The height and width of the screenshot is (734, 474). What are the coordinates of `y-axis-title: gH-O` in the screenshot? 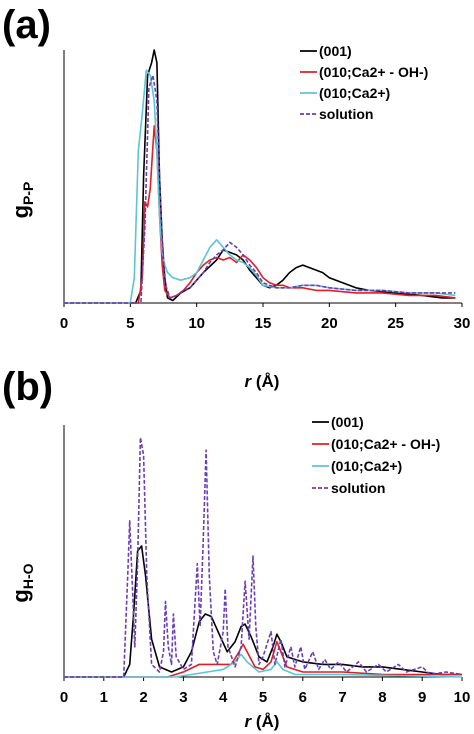 It's located at (22, 582).